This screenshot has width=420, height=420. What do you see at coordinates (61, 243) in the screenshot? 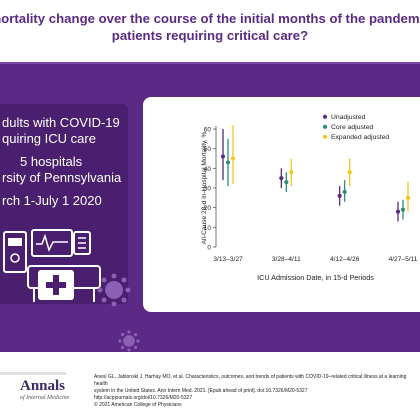
I see `monitor-icon` at bounding box center [61, 243].